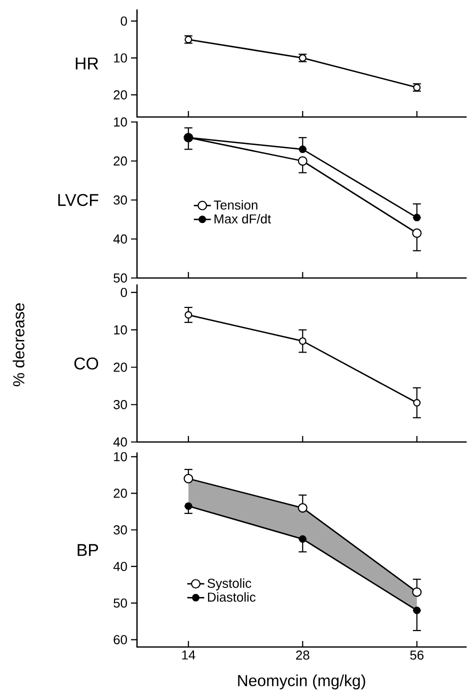  Describe the element at coordinates (87, 64) in the screenshot. I see `y-axis-title: HR` at that location.